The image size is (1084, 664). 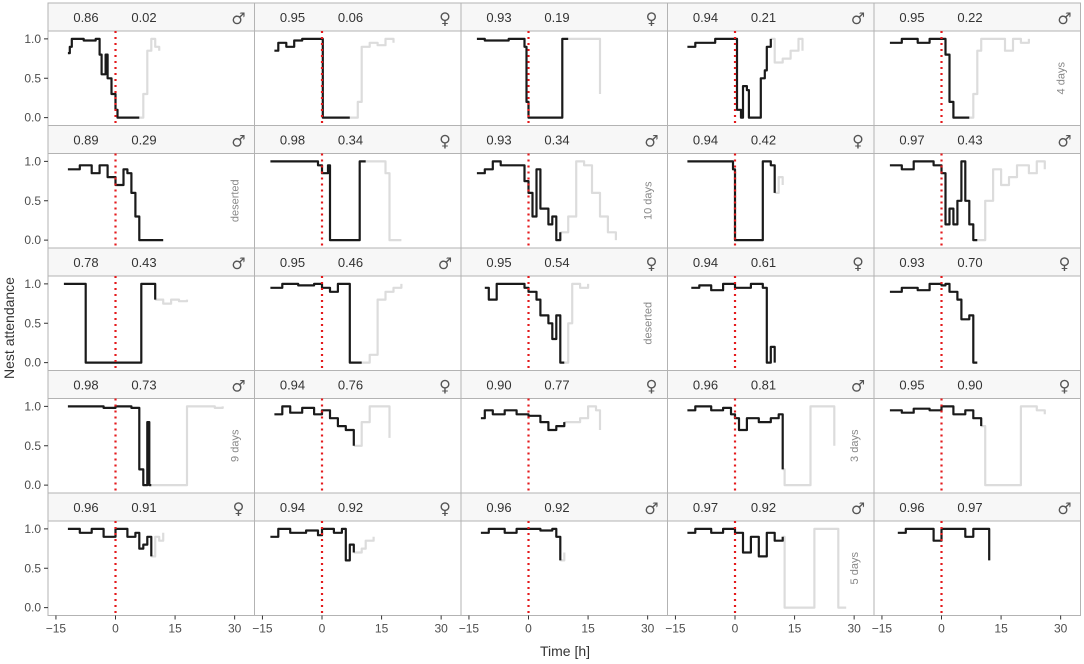 What do you see at coordinates (565, 651) in the screenshot?
I see `x-axis-title: Time [h]` at bounding box center [565, 651].